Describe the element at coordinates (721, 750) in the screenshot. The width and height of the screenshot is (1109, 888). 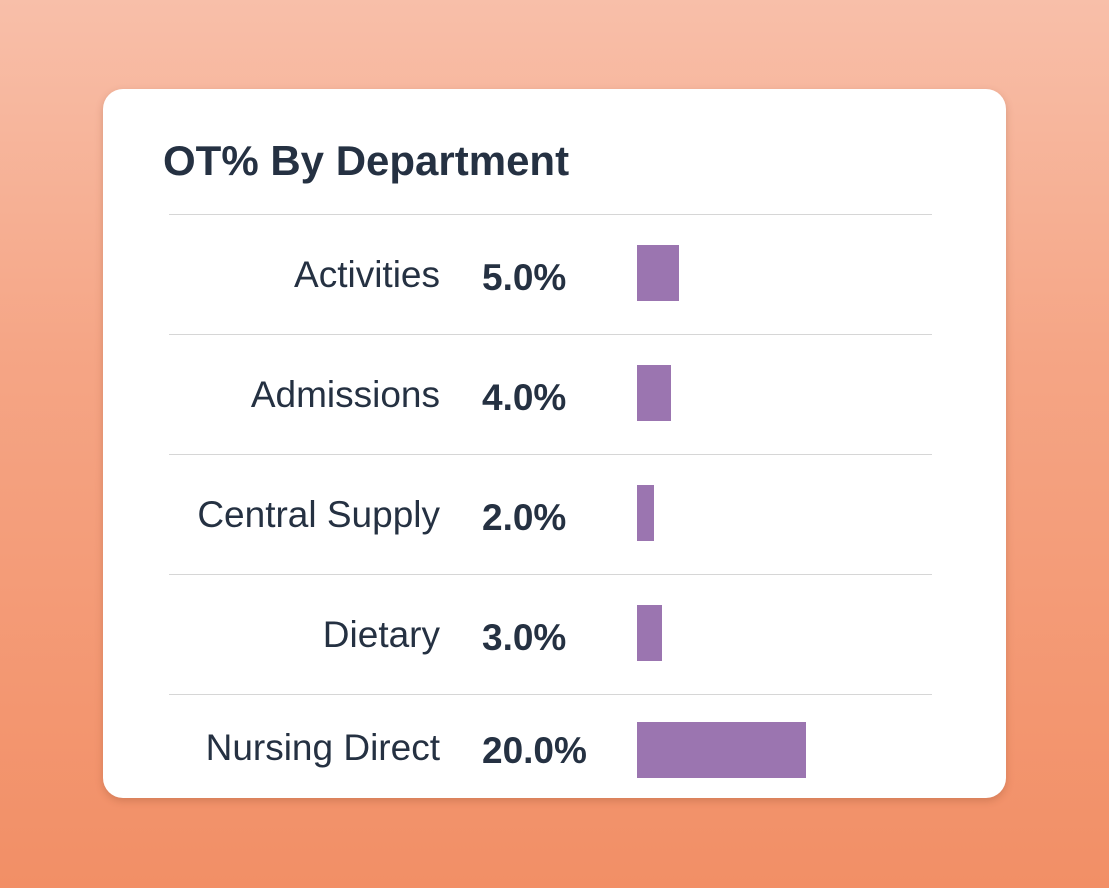
I see `bar-nursing-direct` at that location.